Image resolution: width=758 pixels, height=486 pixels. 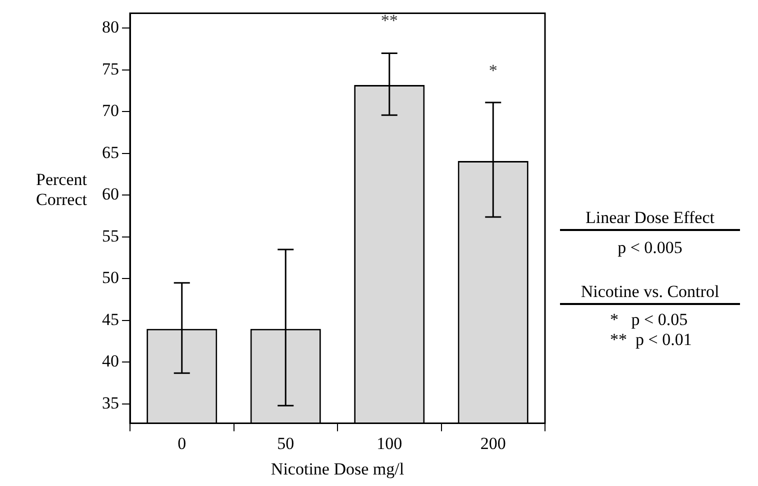 What do you see at coordinates (493, 70) in the screenshot?
I see `annotation: *` at bounding box center [493, 70].